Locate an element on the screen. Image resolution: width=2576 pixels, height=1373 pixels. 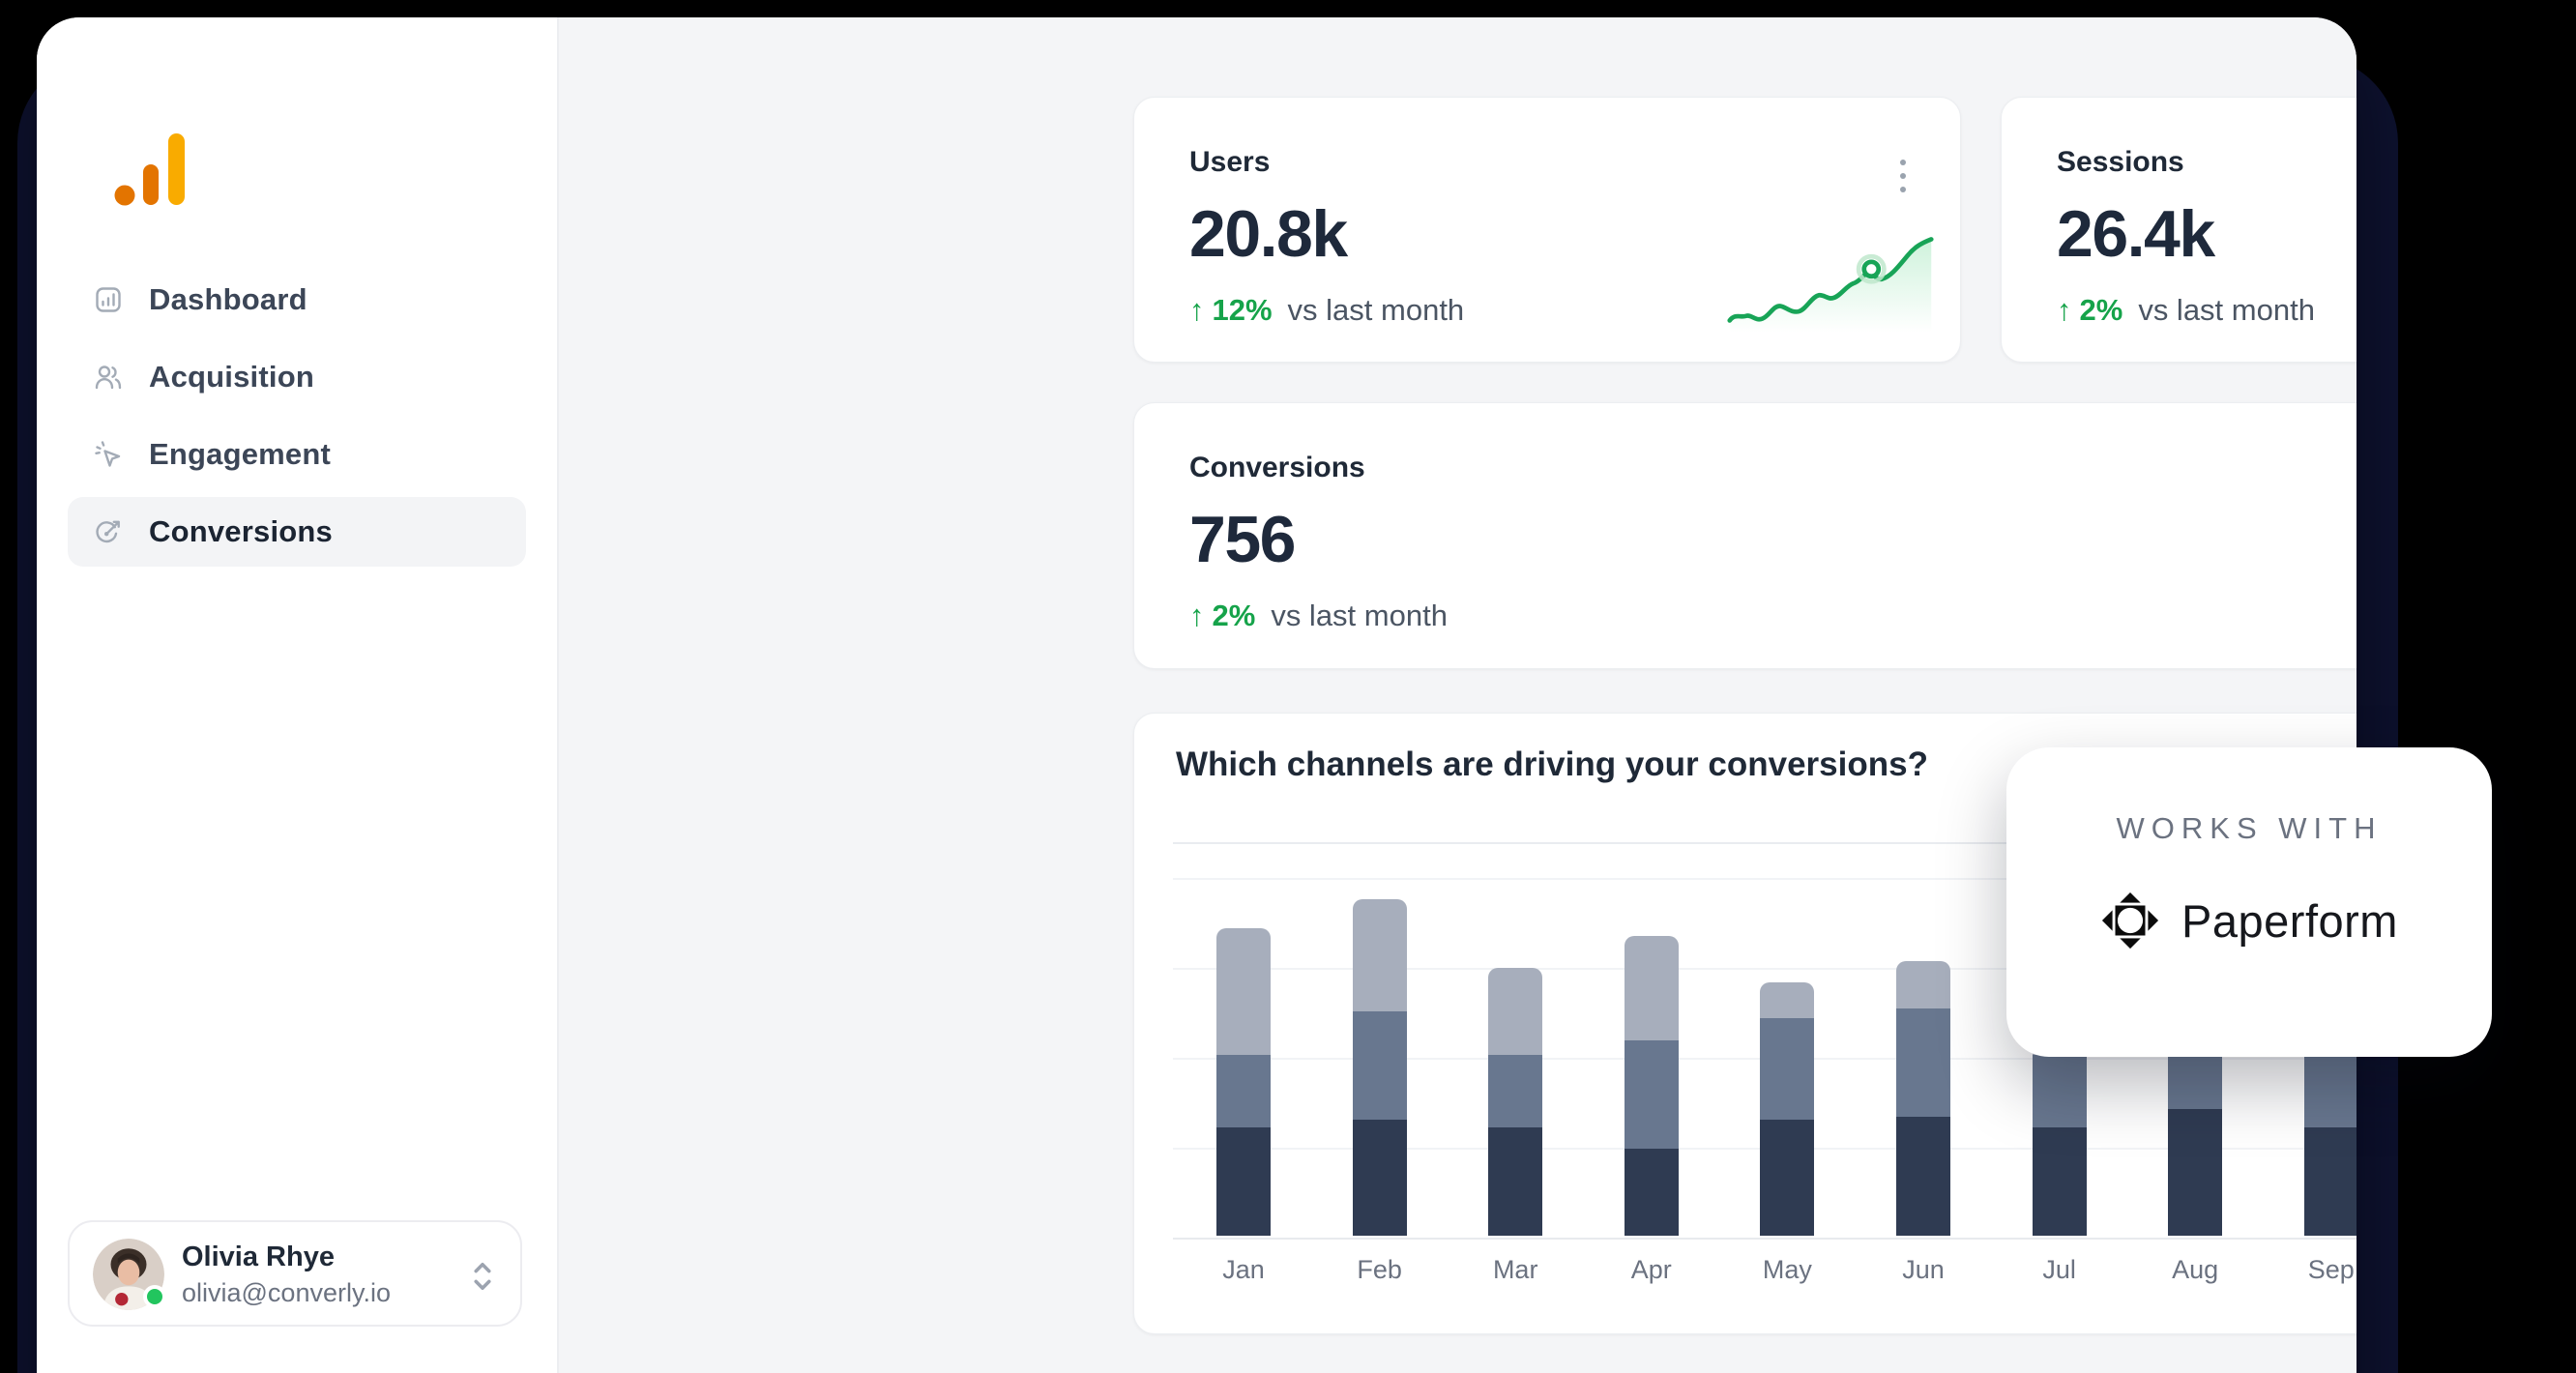
works-with-card: WORKS WITH Paperform is located at coordinates (2249, 902).